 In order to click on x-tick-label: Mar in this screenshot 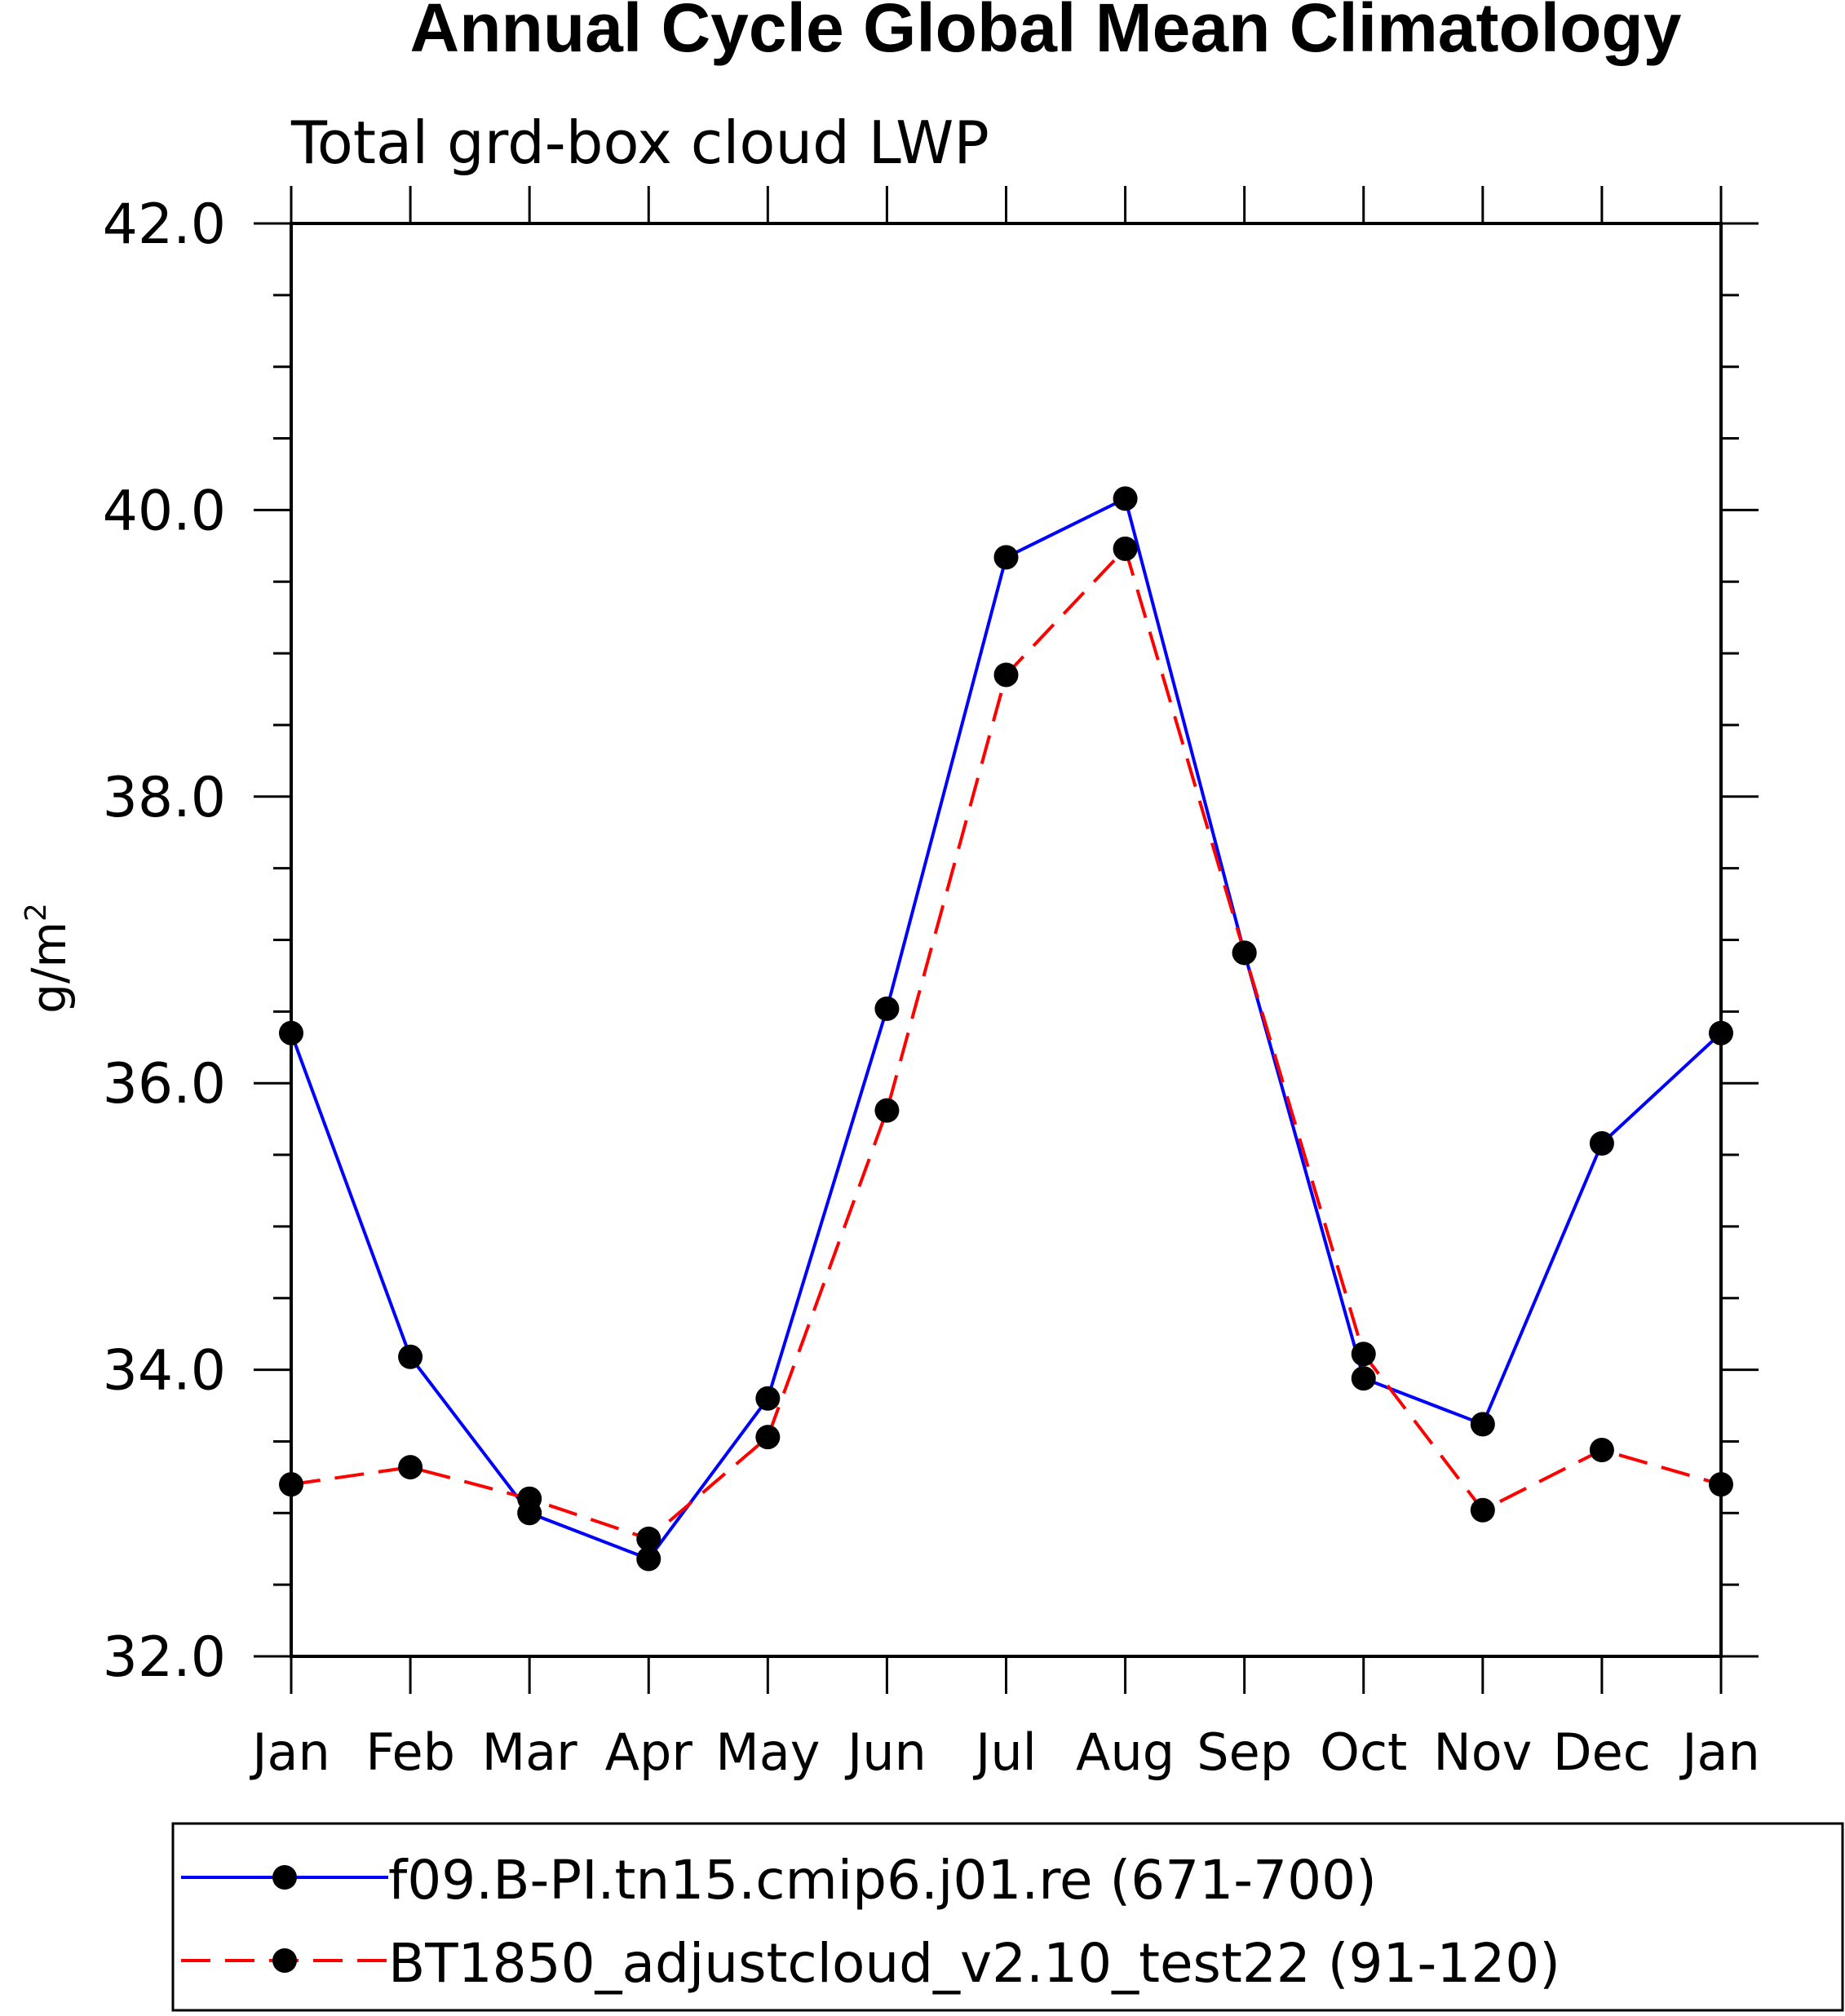, I will do `click(530, 1752)`.